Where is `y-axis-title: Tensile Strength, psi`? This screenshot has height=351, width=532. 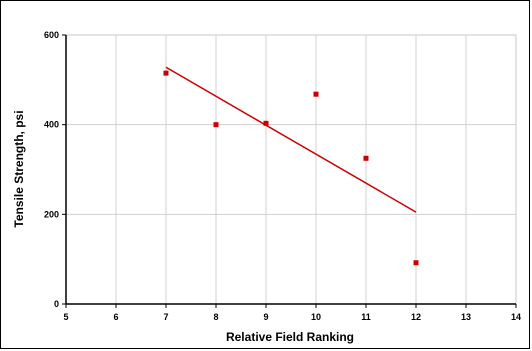 y-axis-title: Tensile Strength, psi is located at coordinates (19, 168).